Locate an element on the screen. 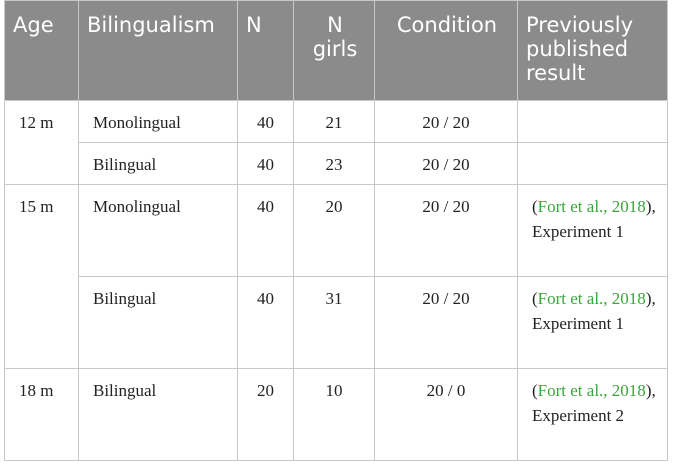  condition-cell: 20 / 0 is located at coordinates (446, 414).